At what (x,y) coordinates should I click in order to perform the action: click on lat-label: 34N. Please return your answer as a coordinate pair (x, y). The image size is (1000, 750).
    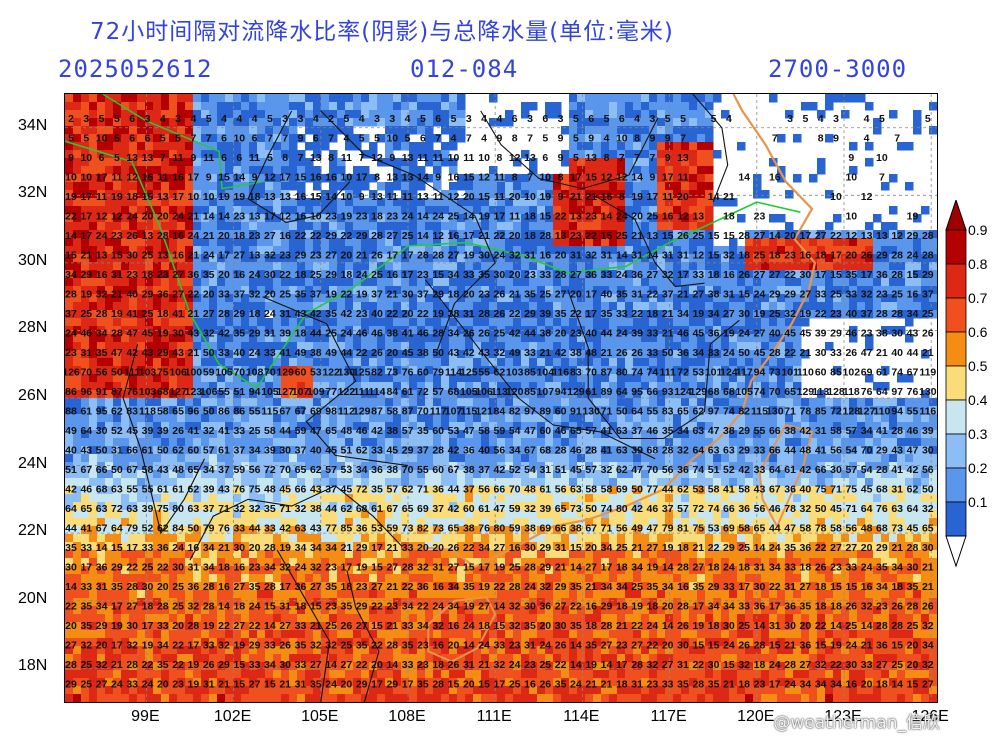
    Looking at the image, I should click on (33, 125).